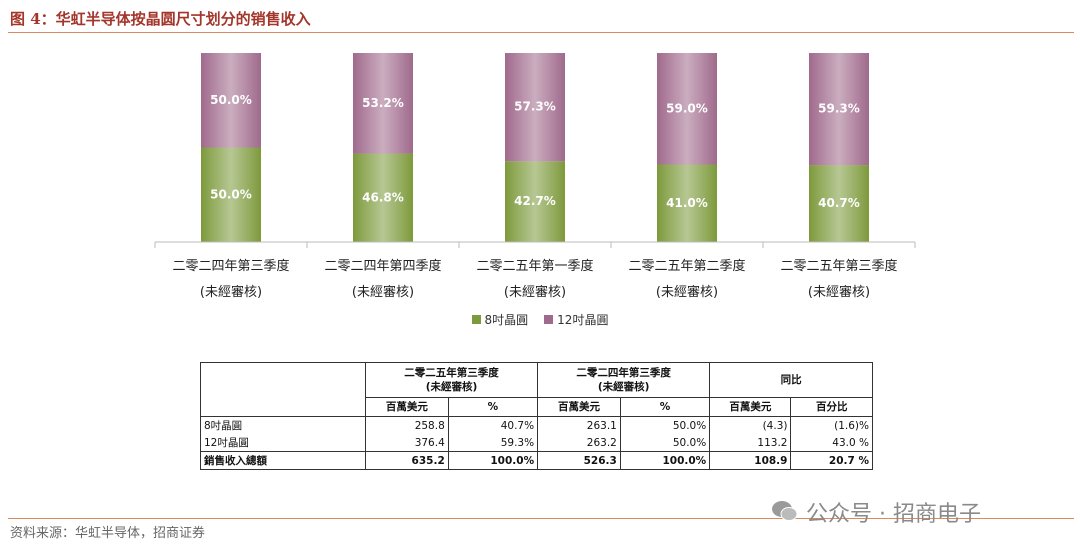 The height and width of the screenshot is (555, 1080). What do you see at coordinates (893, 514) in the screenshot?
I see `watermark: 公众号 · 招商电子` at bounding box center [893, 514].